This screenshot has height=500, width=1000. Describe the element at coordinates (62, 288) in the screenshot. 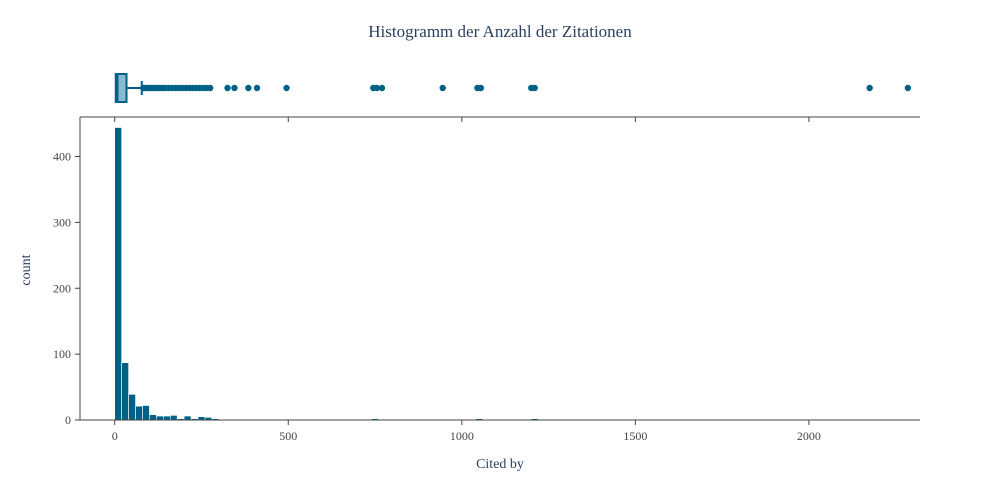

I see `y-tick-label: 200` at that location.